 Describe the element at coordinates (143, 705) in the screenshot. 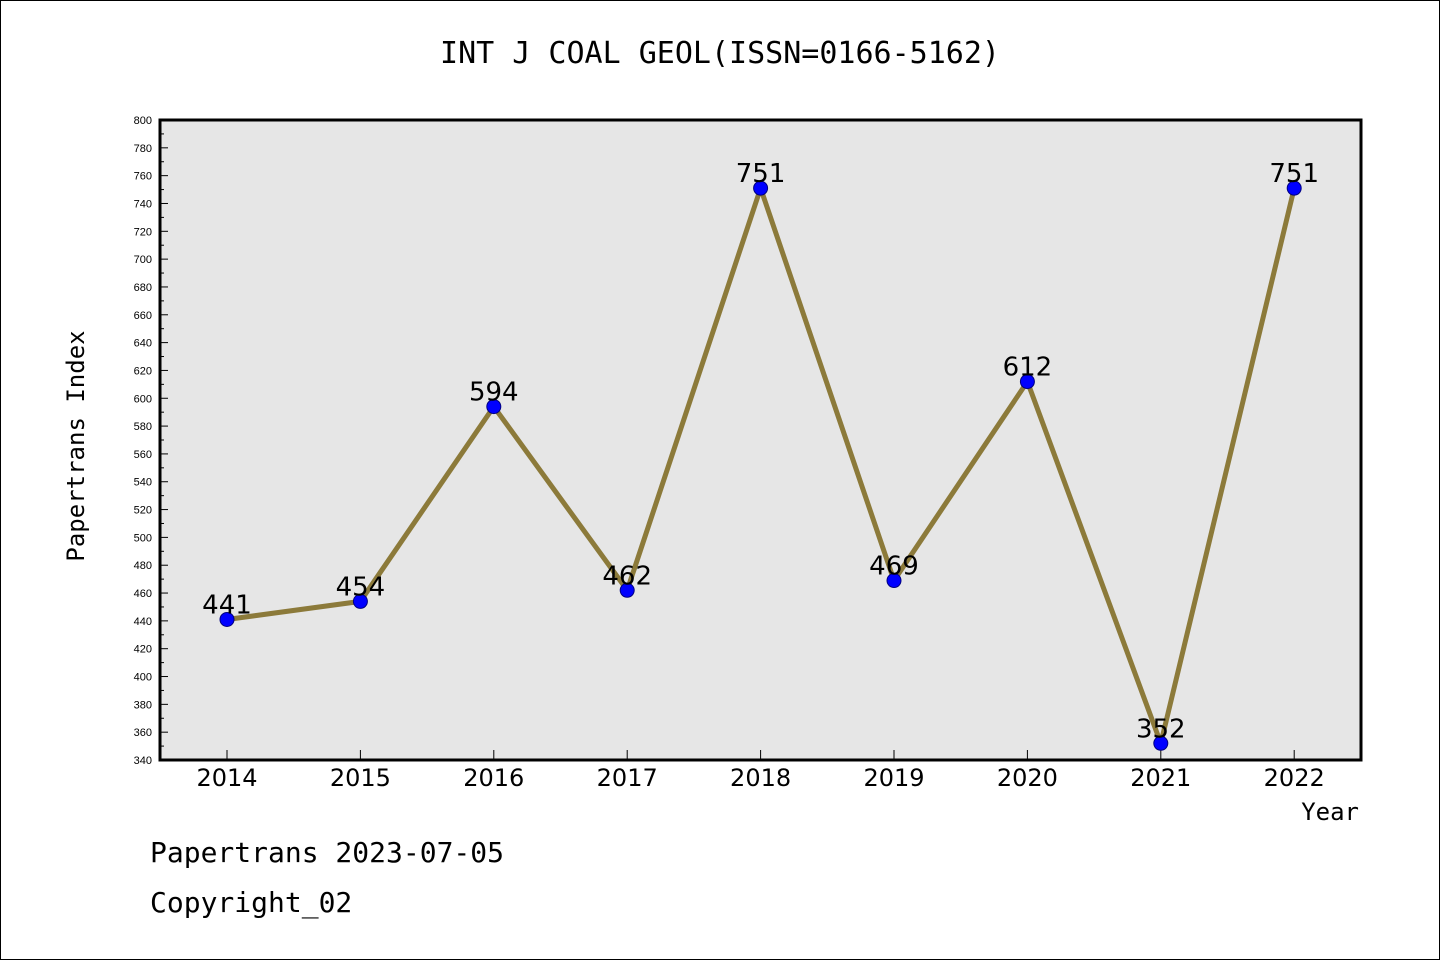

I see `y-tick-label: 380` at that location.